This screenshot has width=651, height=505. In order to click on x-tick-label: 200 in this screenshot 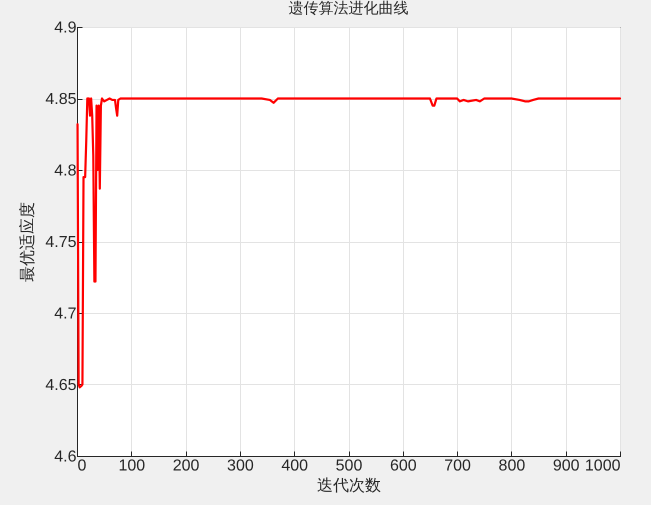, I will do `click(186, 466)`.